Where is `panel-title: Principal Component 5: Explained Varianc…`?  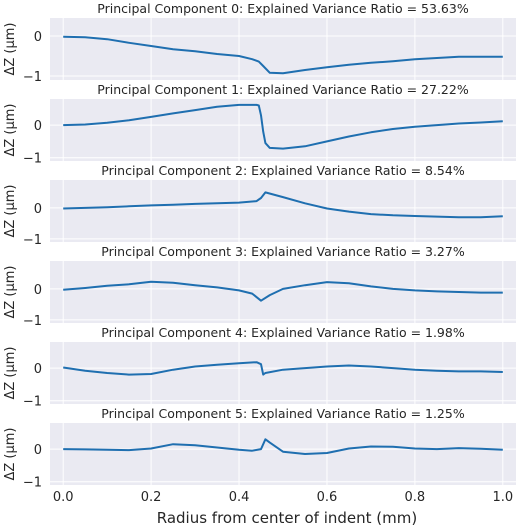 panel-title: Principal Component 5: Explained Varianc… is located at coordinates (283, 413).